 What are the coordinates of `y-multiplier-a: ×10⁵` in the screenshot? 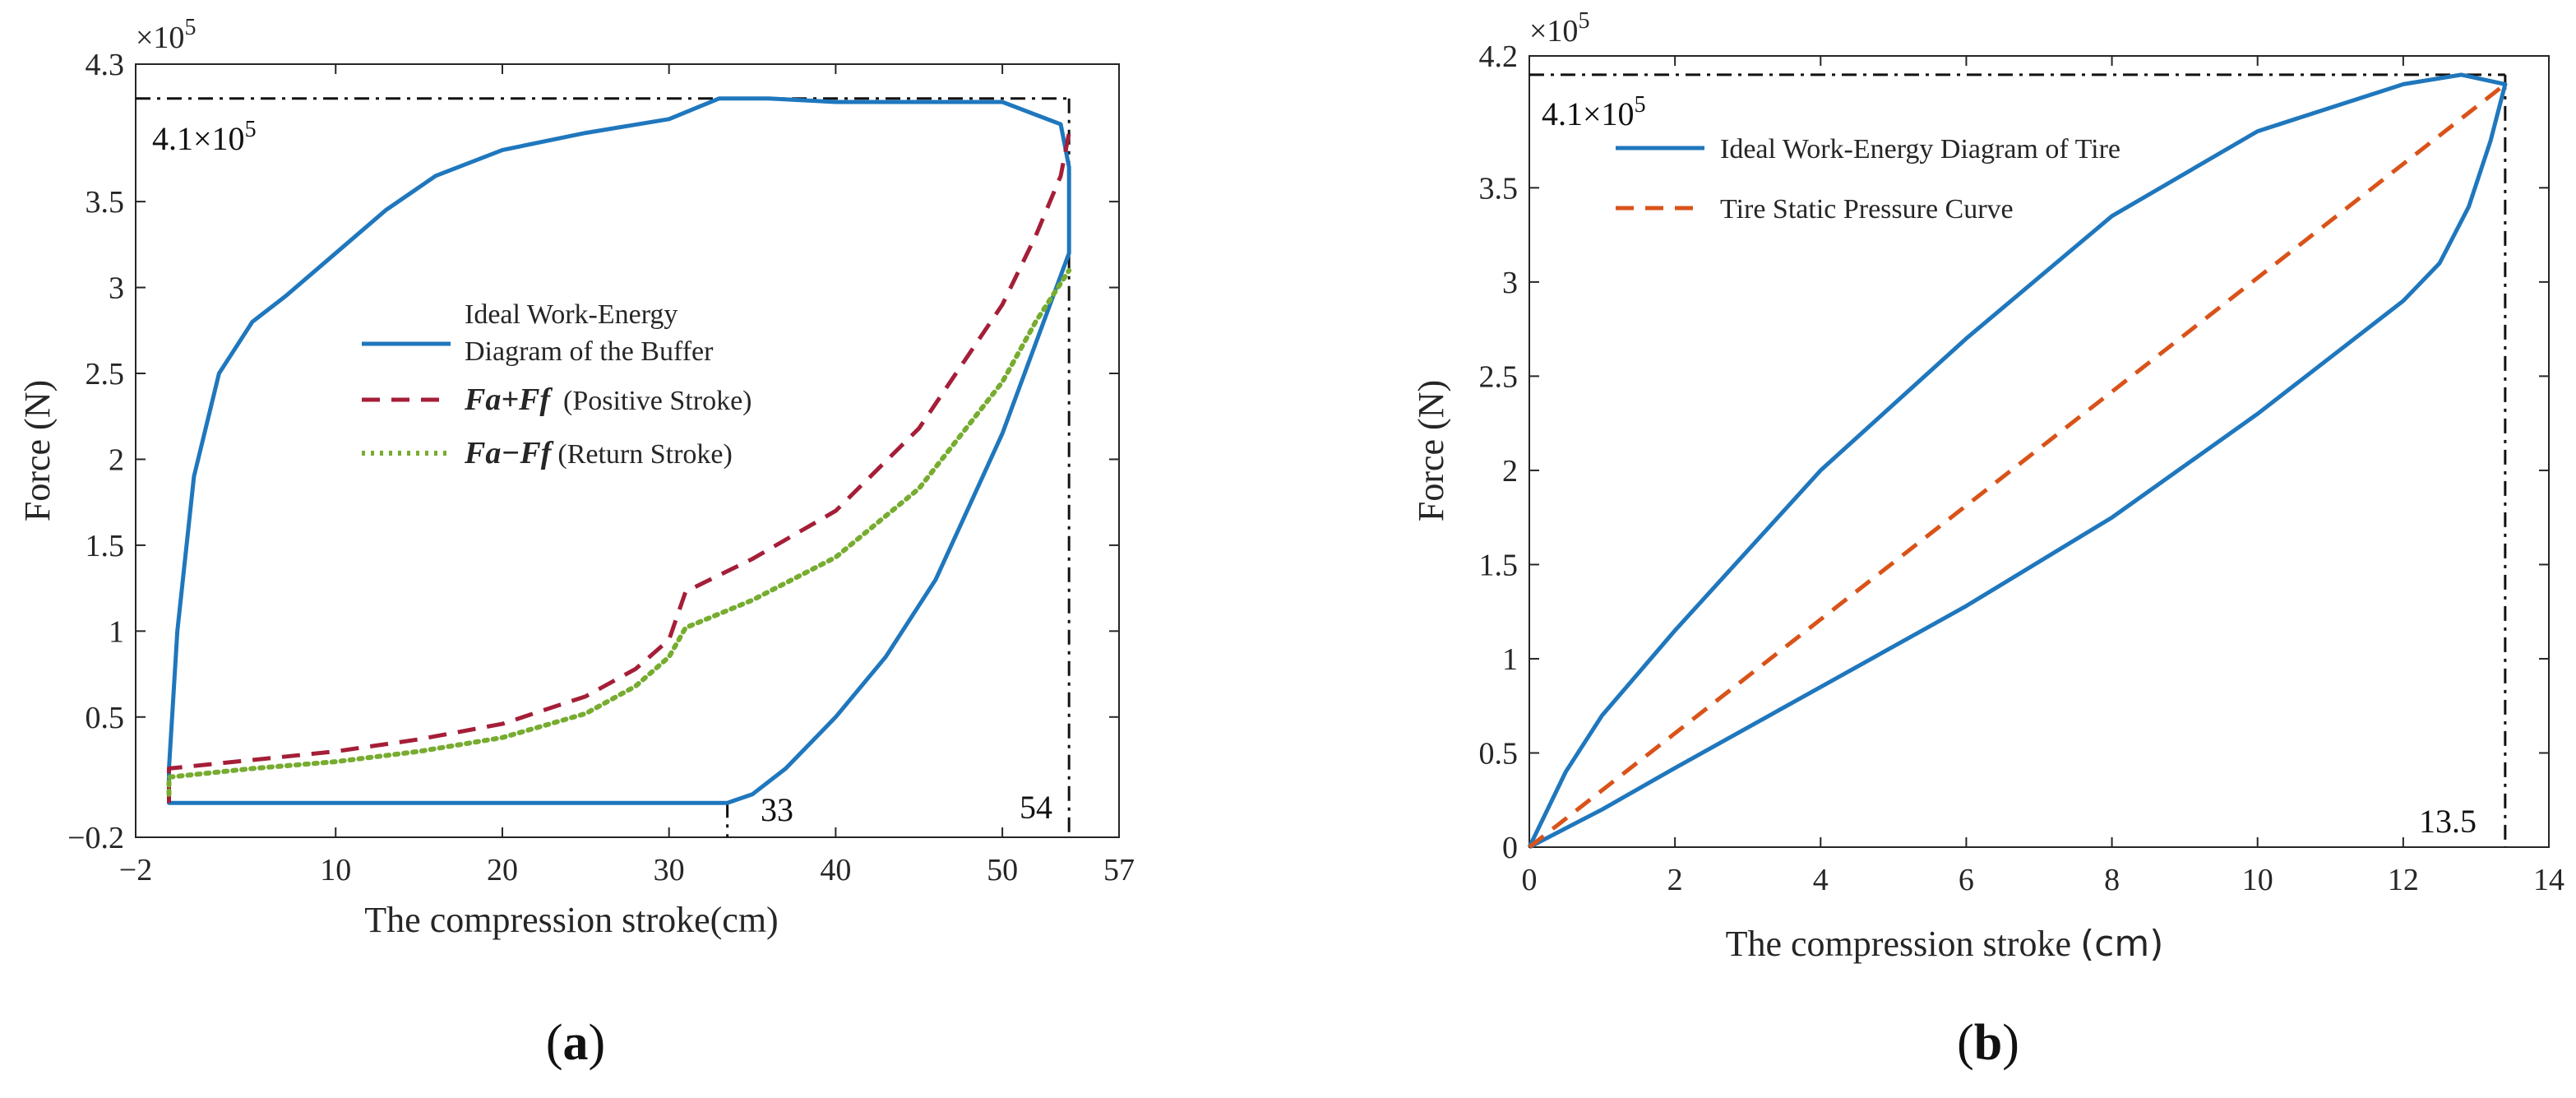 It's located at (166, 35).